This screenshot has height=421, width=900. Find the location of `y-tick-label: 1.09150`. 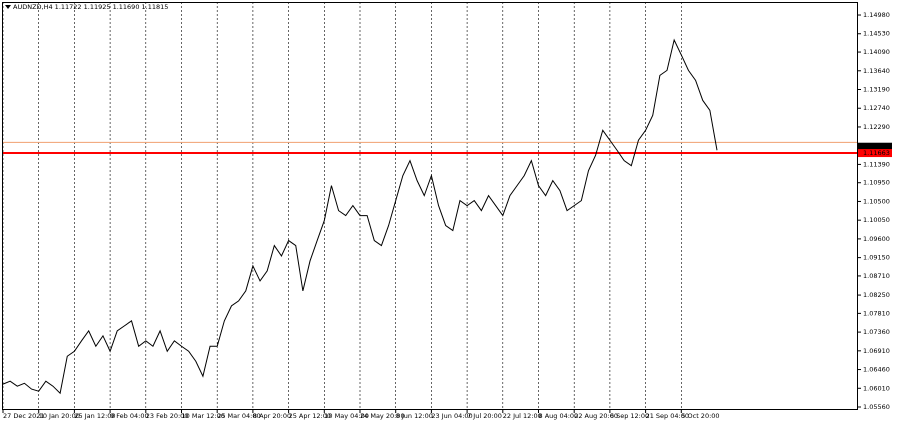

y-tick-label: 1.09150 is located at coordinates (876, 258).